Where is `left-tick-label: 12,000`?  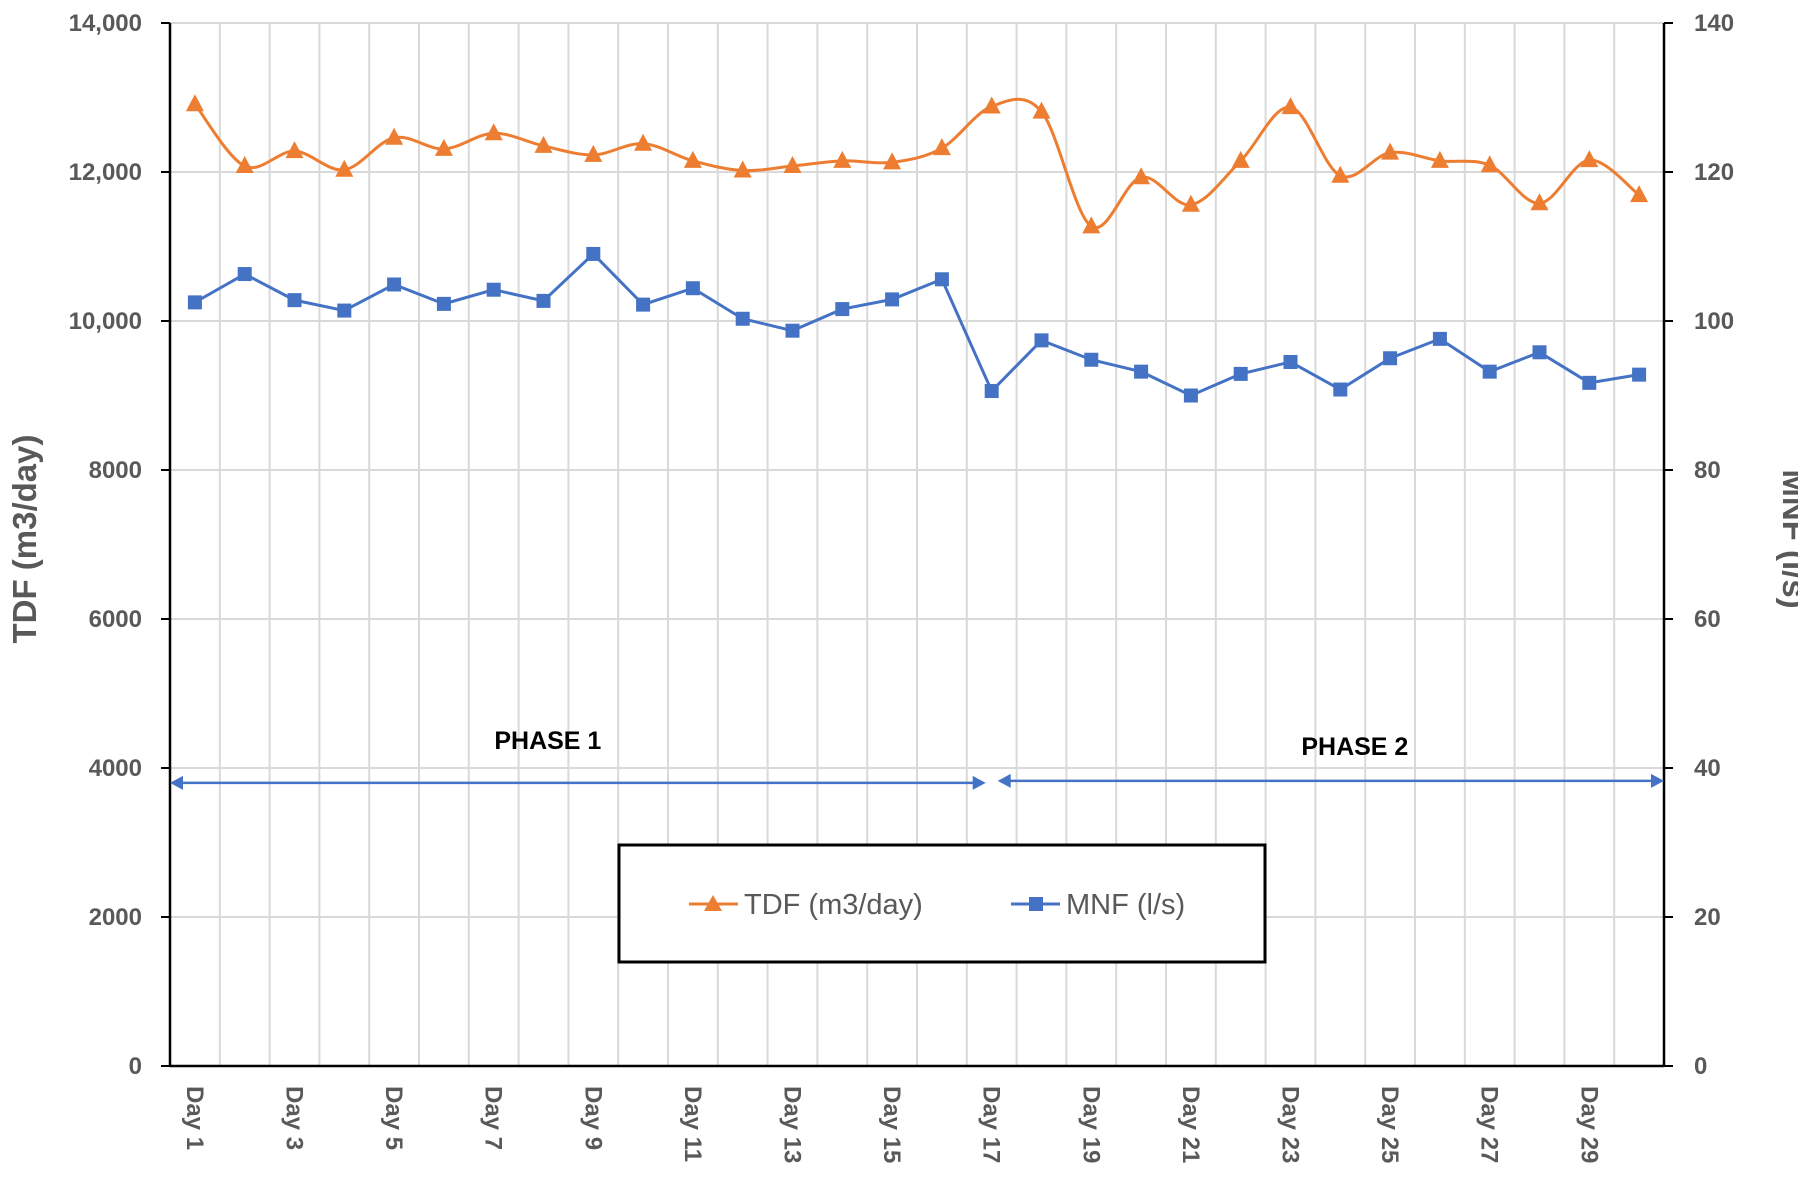
left-tick-label: 12,000 is located at coordinates (105, 172).